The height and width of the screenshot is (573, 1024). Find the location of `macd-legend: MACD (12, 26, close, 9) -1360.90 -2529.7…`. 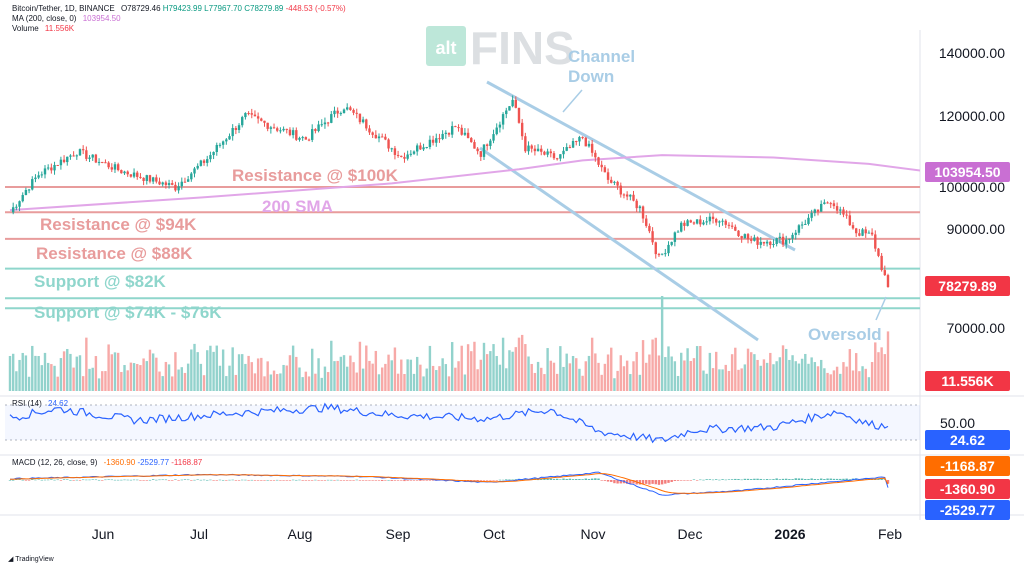

macd-legend: MACD (12, 26, close, 9) -1360.90 -2529.7… is located at coordinates (107, 462).